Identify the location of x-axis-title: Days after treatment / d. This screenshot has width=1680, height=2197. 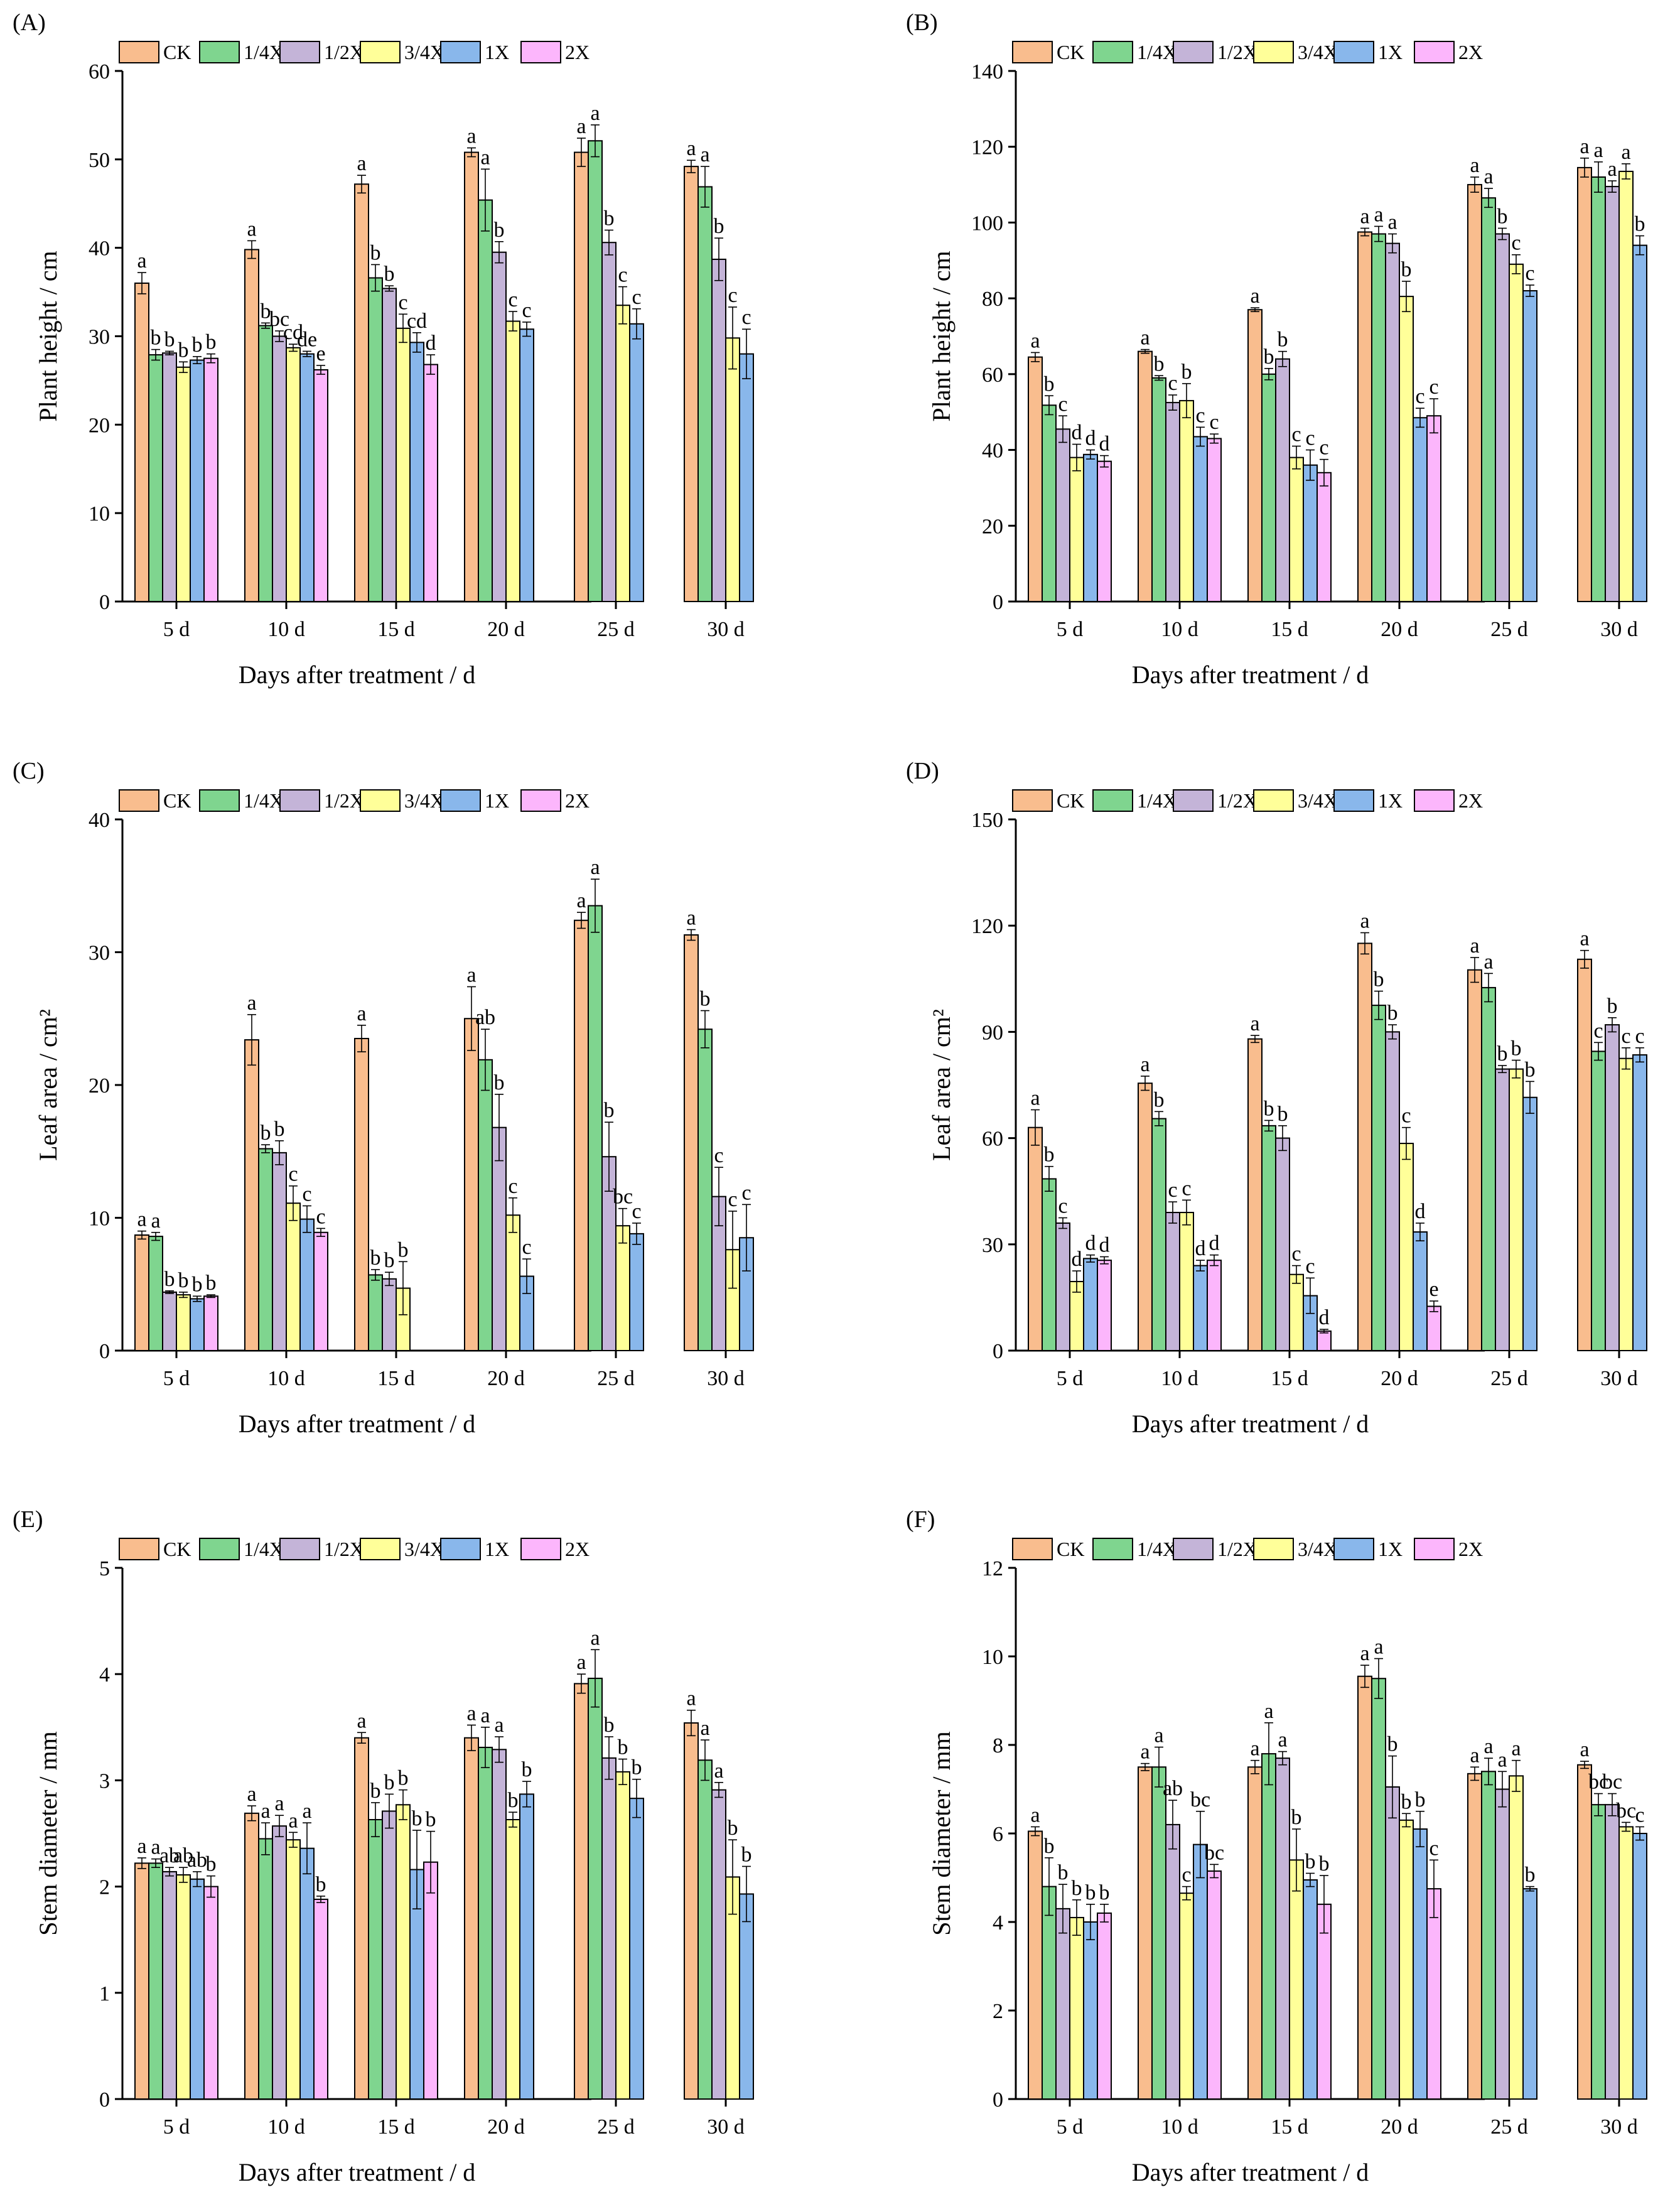
(1250, 1424).